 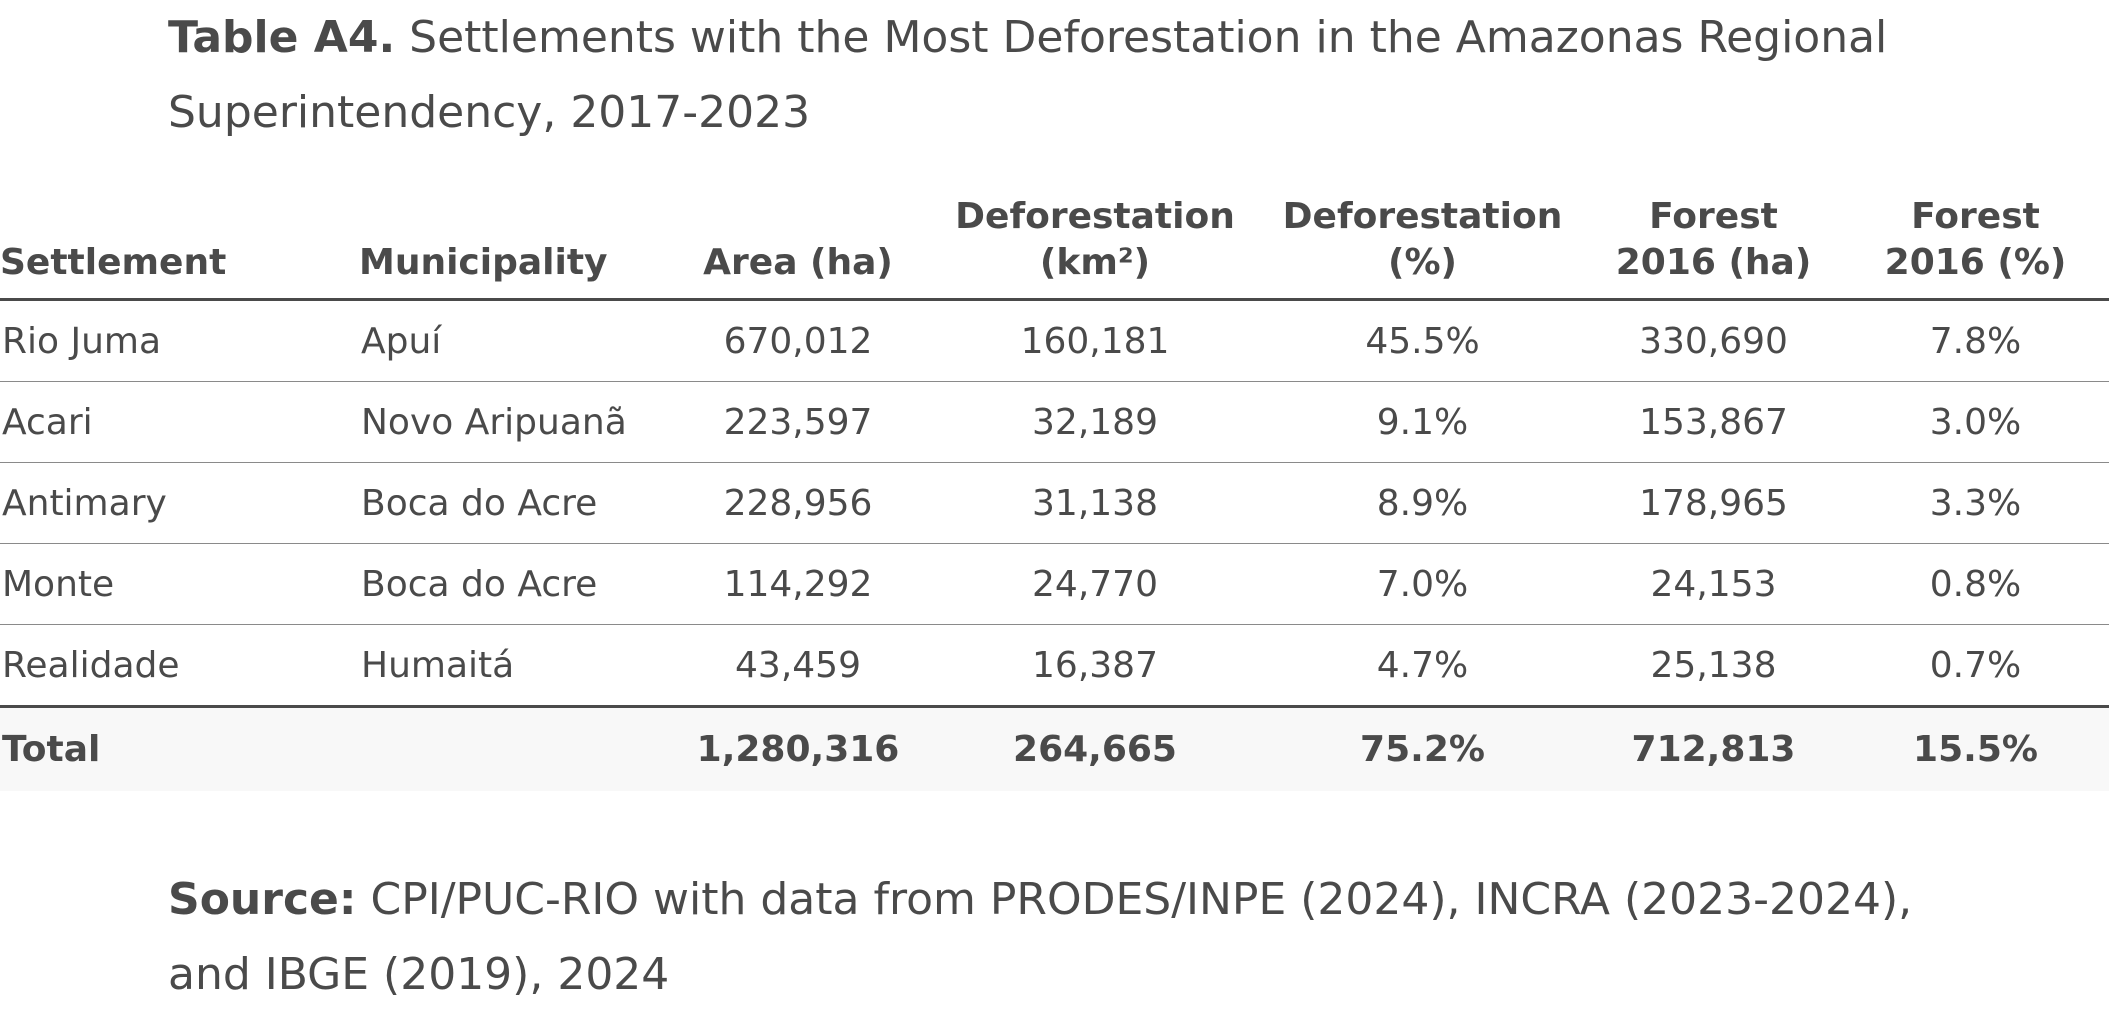 What do you see at coordinates (1422, 748) in the screenshot?
I see `total-deforestation-pct: 75.2%` at bounding box center [1422, 748].